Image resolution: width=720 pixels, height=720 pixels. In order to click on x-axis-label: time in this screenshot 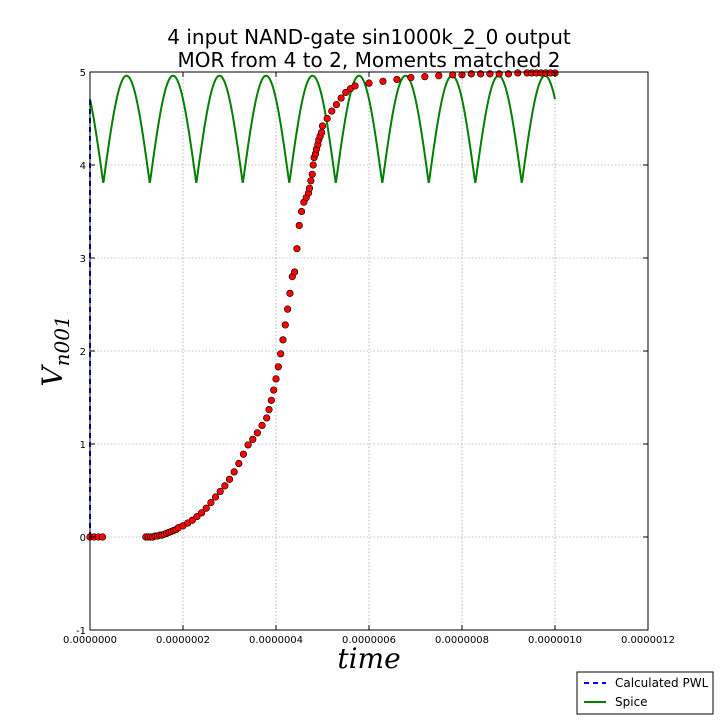, I will do `click(368, 658)`.